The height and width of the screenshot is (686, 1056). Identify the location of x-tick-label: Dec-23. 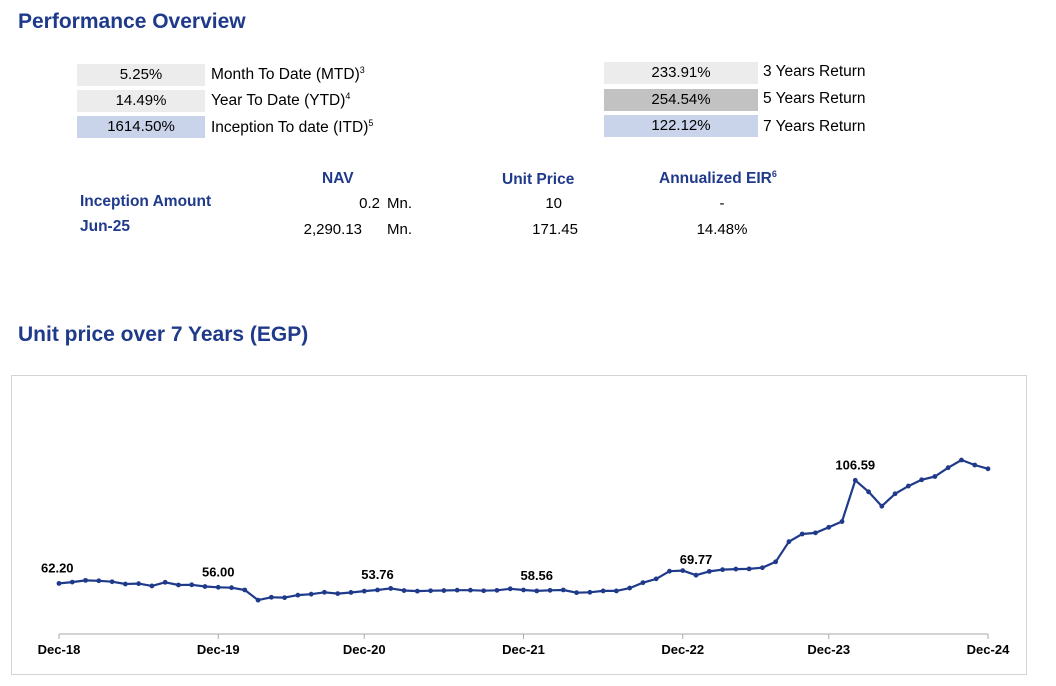
(828, 649).